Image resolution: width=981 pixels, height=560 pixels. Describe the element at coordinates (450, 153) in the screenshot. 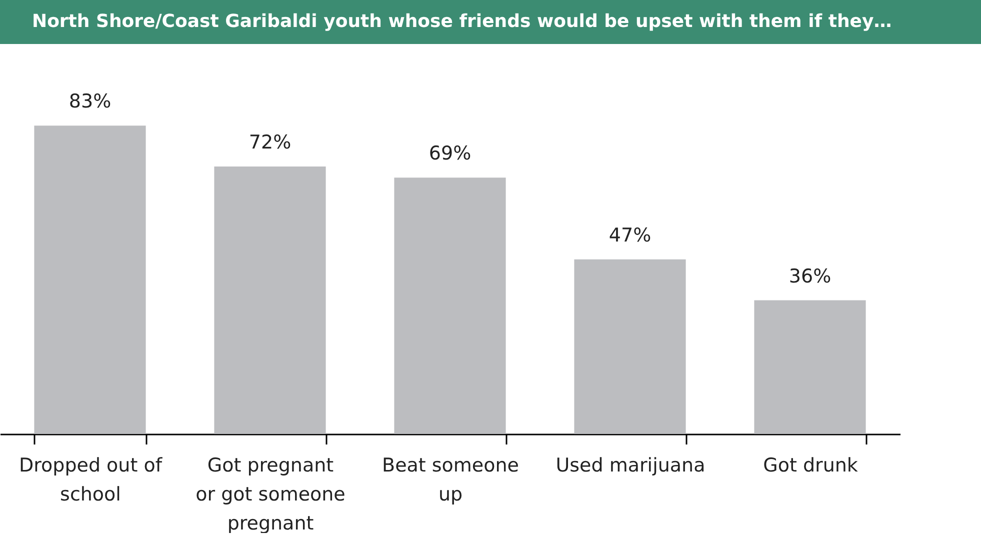

I see `data-label: 69%` at that location.